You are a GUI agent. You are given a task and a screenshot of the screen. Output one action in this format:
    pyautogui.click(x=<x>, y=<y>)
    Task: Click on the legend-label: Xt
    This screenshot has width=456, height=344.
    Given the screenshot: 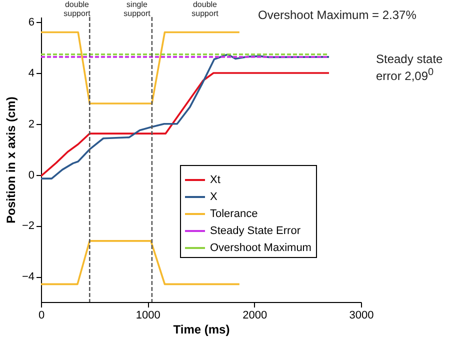 What is the action you would take?
    pyautogui.click(x=215, y=180)
    